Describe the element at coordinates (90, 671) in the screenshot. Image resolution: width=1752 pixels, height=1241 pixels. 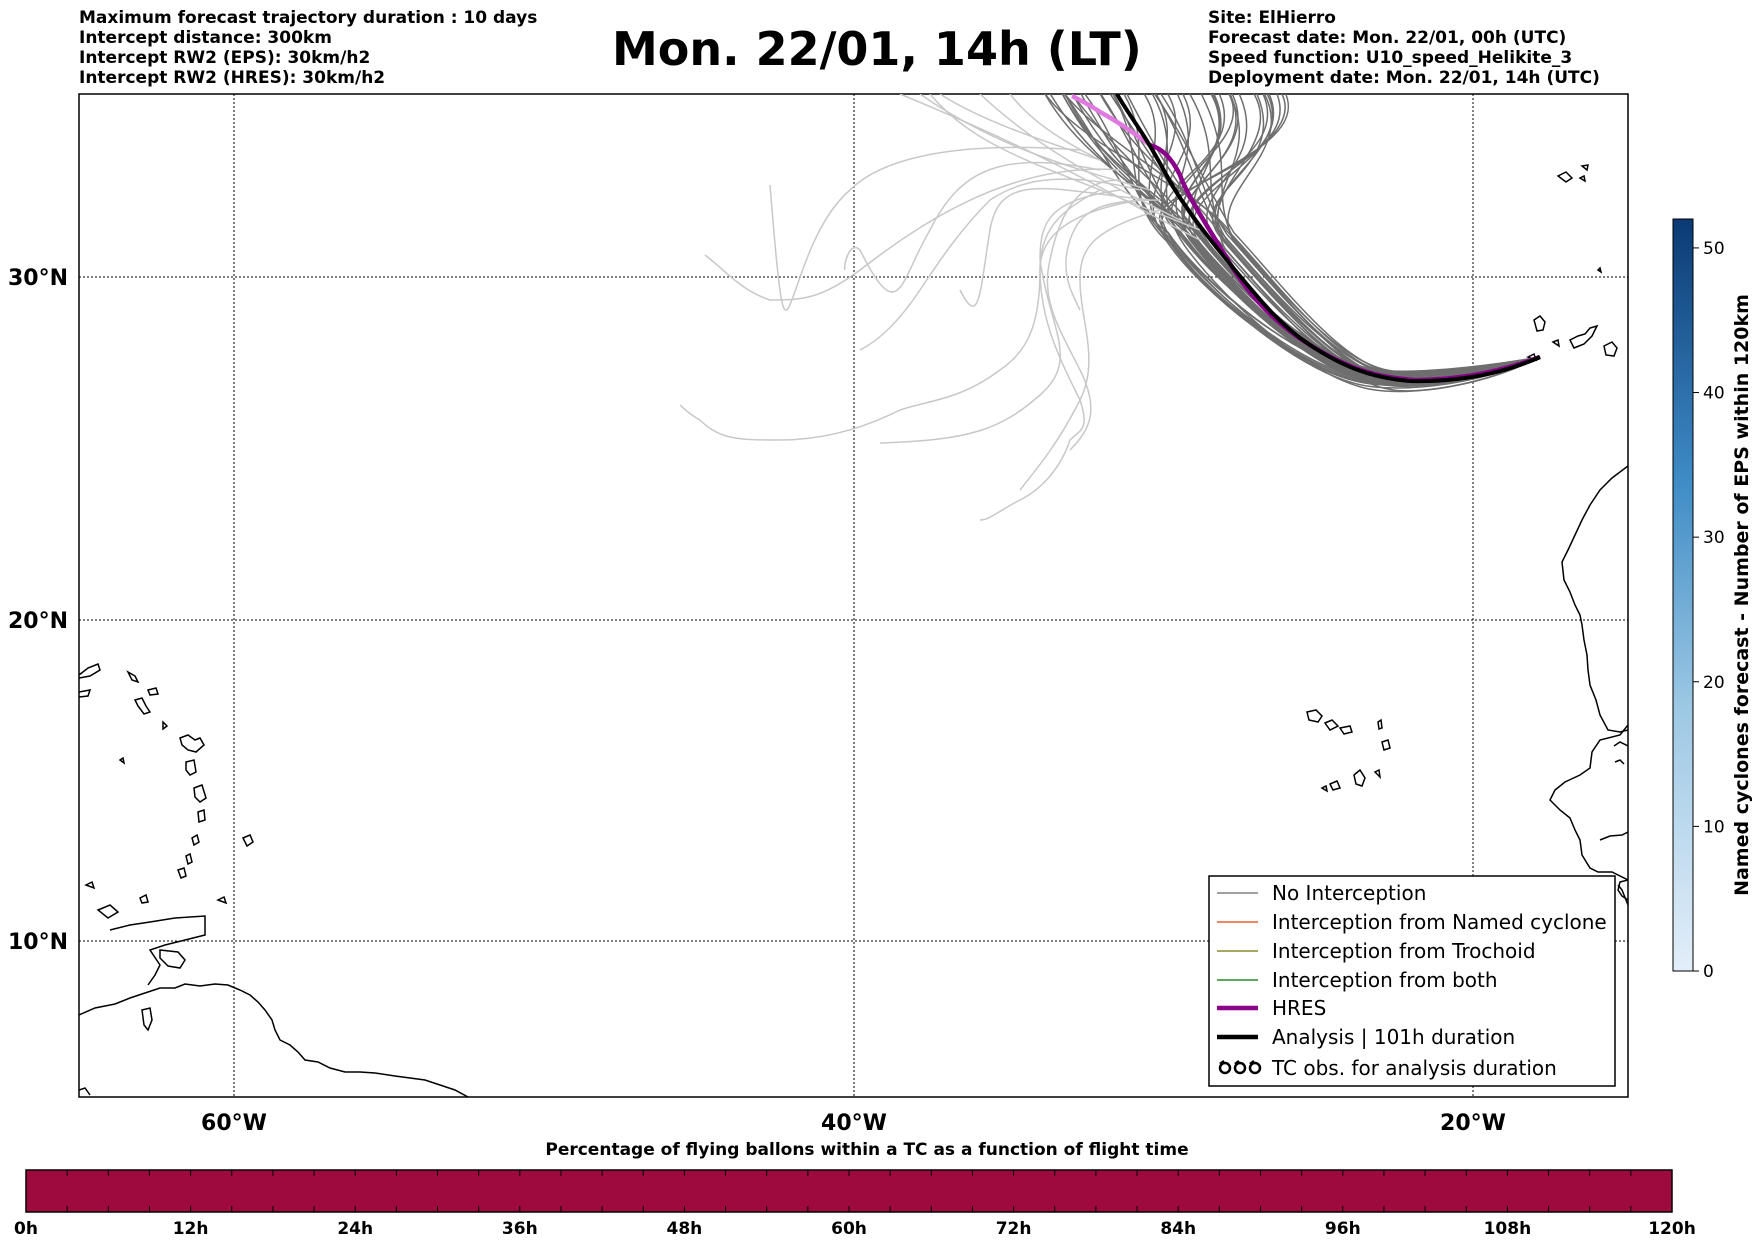
I see `coastline-antilles-a` at that location.